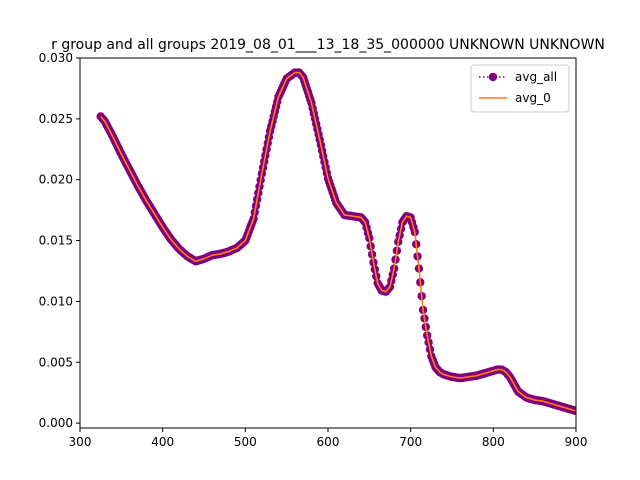  I want to click on legend-marker-avg-all, so click(493, 77).